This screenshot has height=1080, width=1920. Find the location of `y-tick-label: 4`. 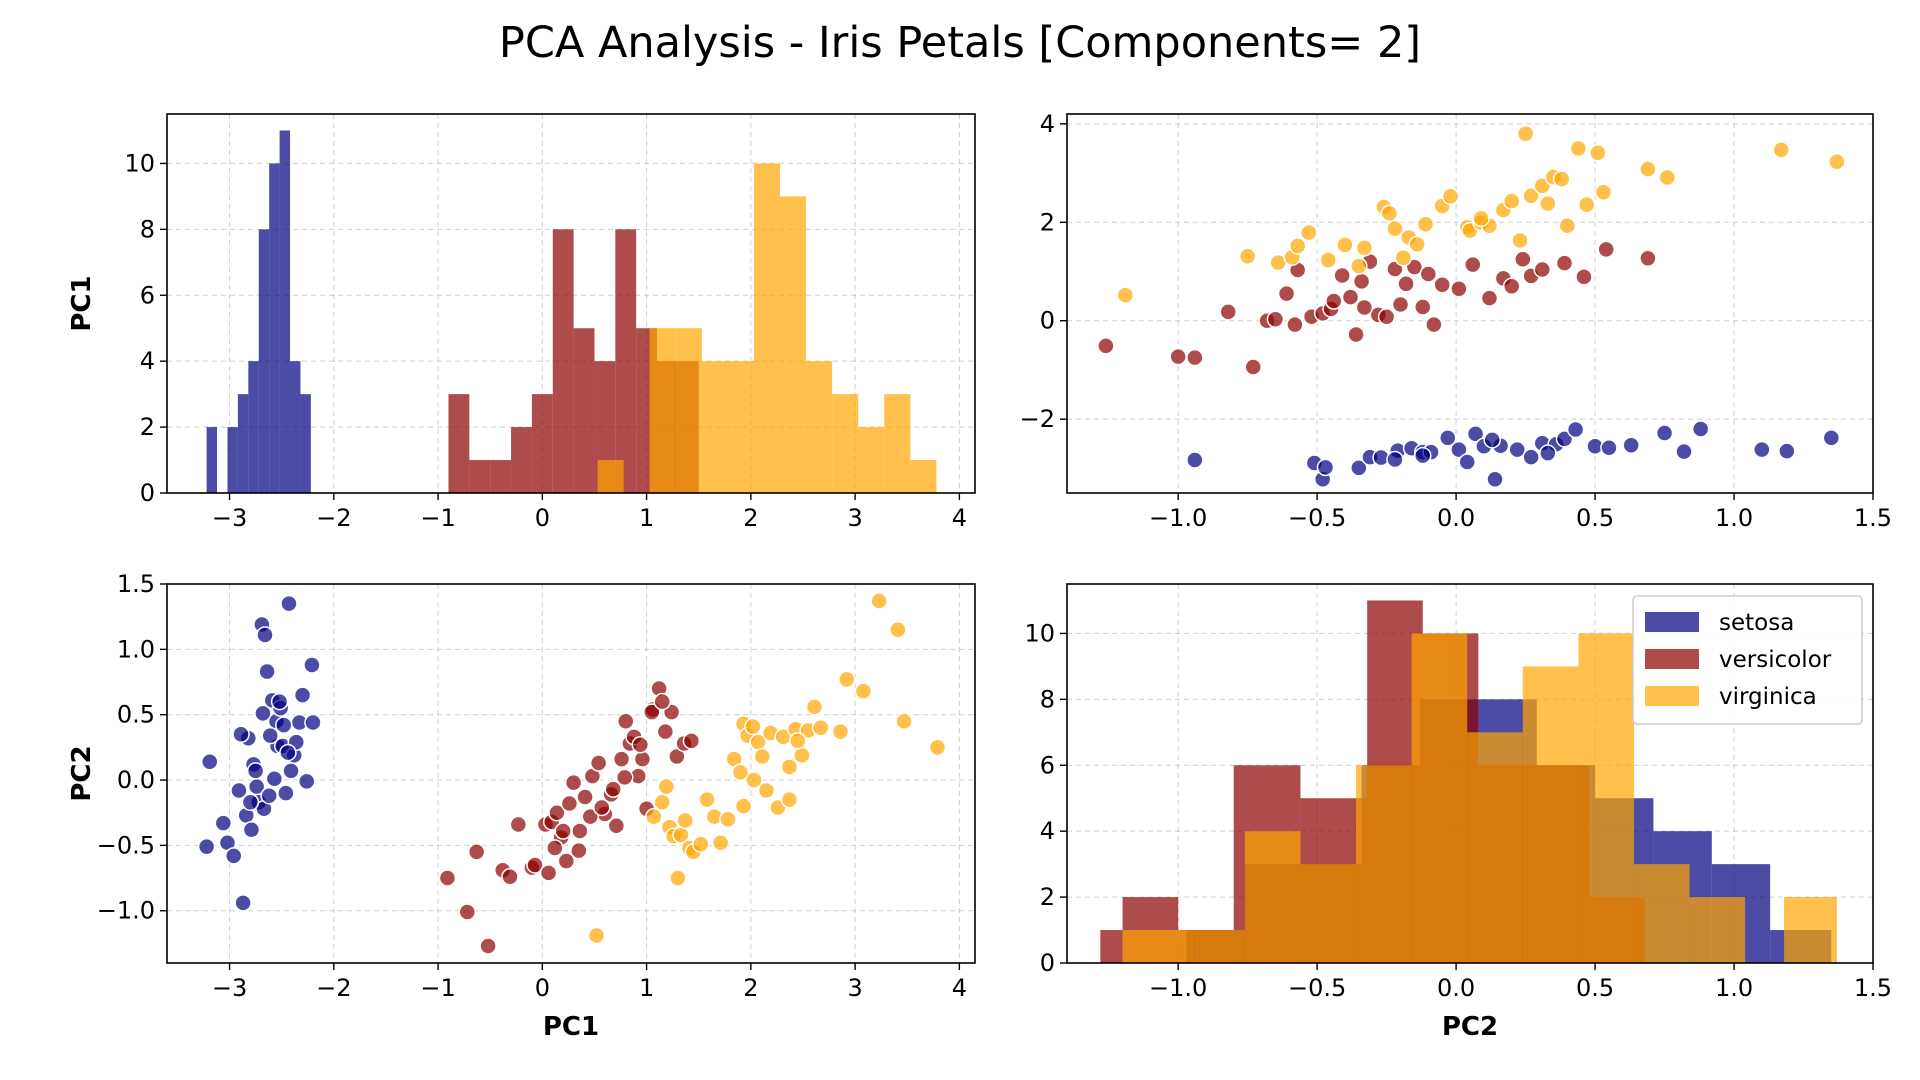

y-tick-label: 4 is located at coordinates (1047, 124).